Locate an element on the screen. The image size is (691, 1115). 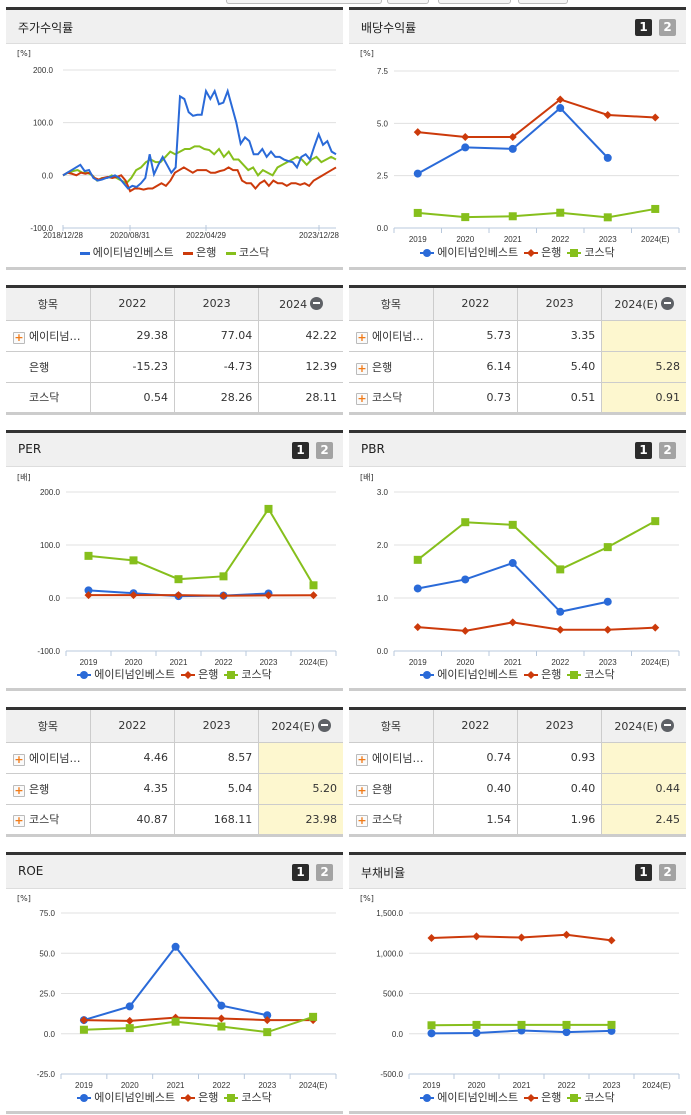
table-cell: 0.51 is located at coordinates (559, 398).